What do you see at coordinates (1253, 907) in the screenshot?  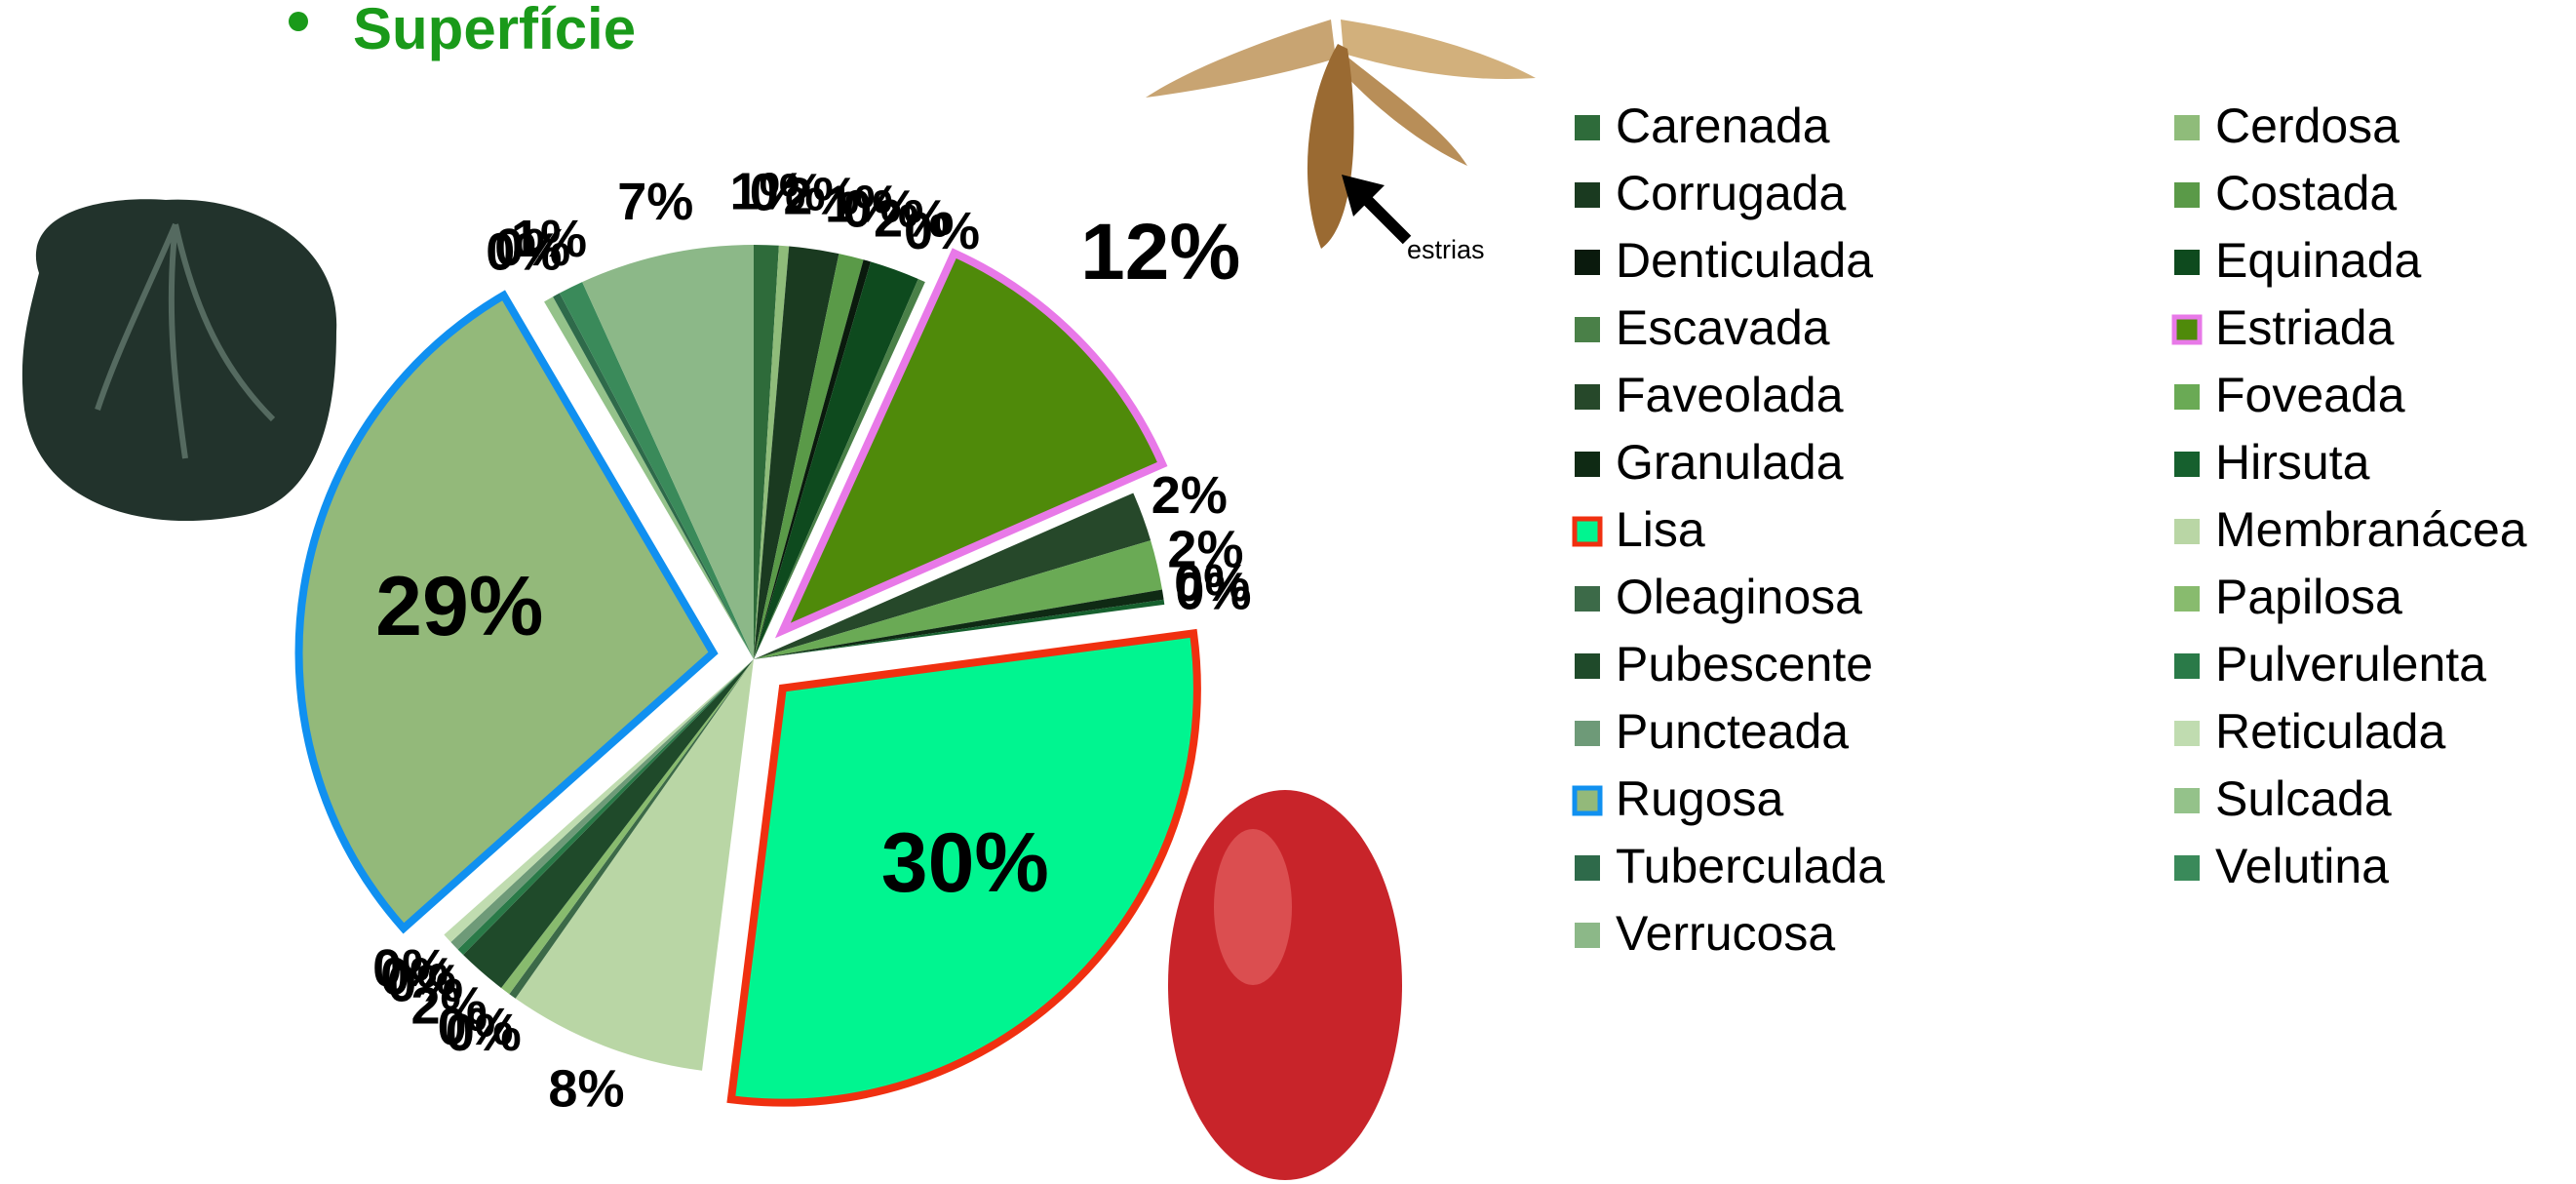 I see `seed-highlight` at bounding box center [1253, 907].